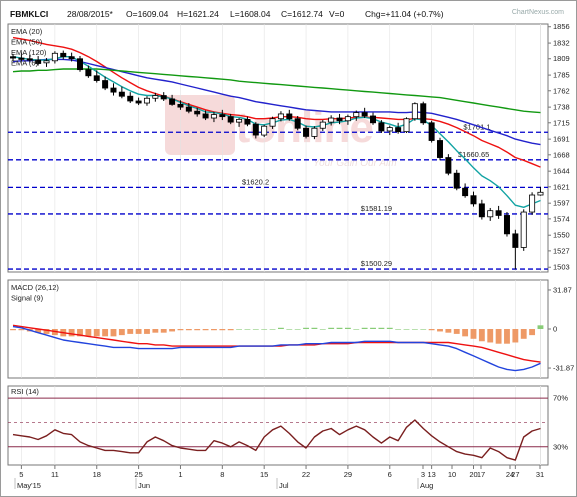  I want to click on x-day-label: 5, so click(21, 474).